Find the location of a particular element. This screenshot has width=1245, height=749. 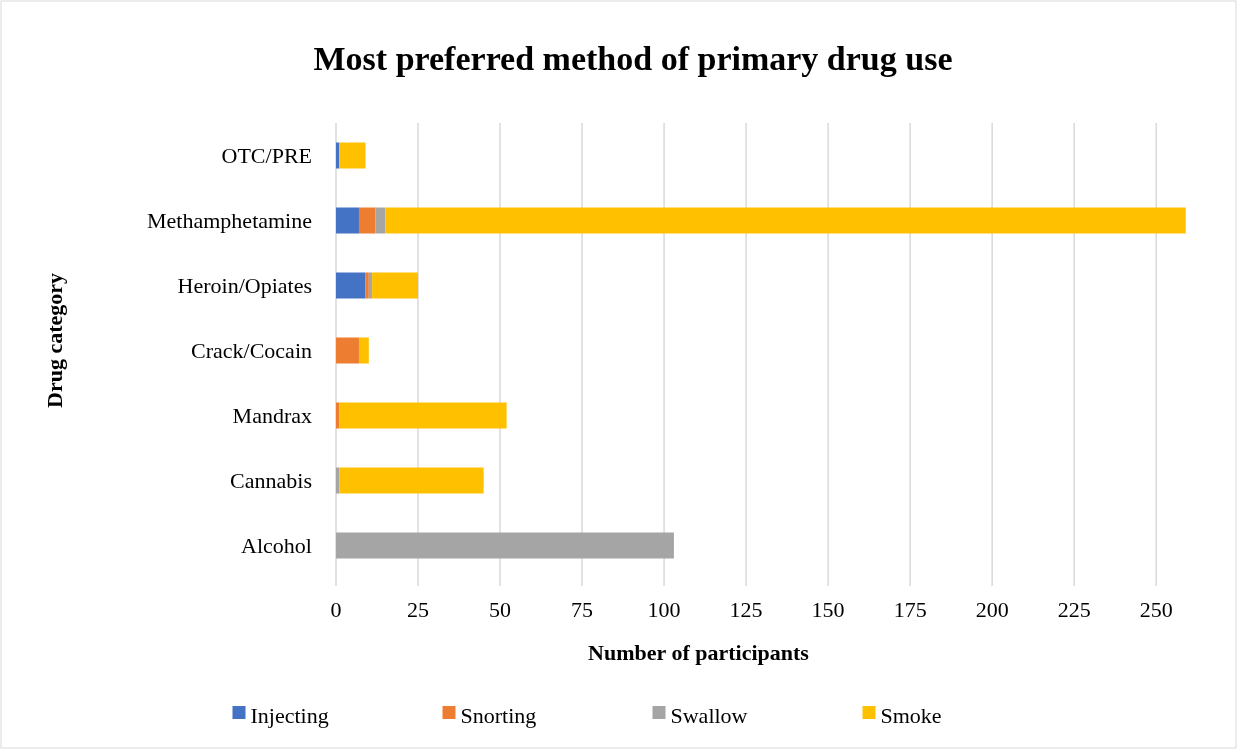

x-tick-label: 100 is located at coordinates (664, 609).